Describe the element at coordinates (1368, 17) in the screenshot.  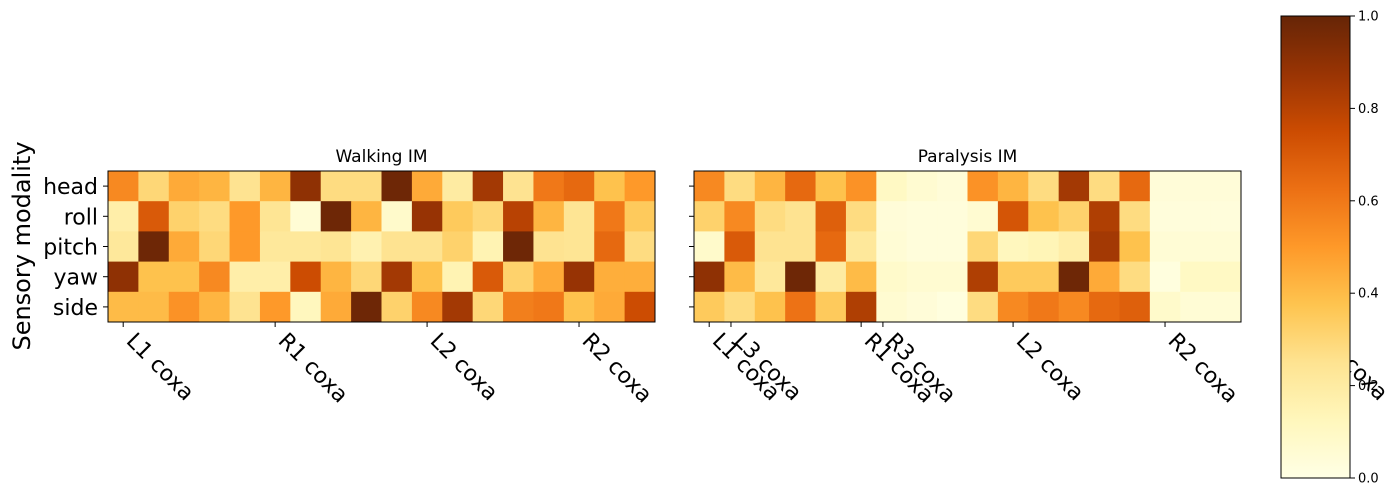
I see `colorbar-tick-label: 1.0` at that location.